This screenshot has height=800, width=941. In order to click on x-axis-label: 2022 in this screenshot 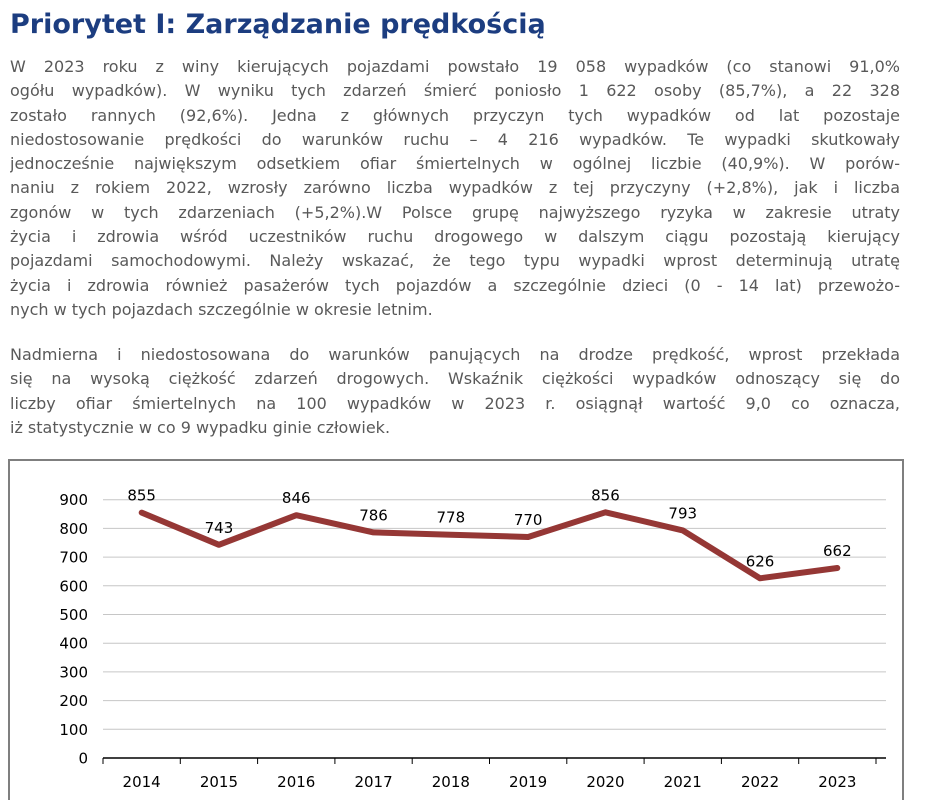, I will do `click(760, 782)`.